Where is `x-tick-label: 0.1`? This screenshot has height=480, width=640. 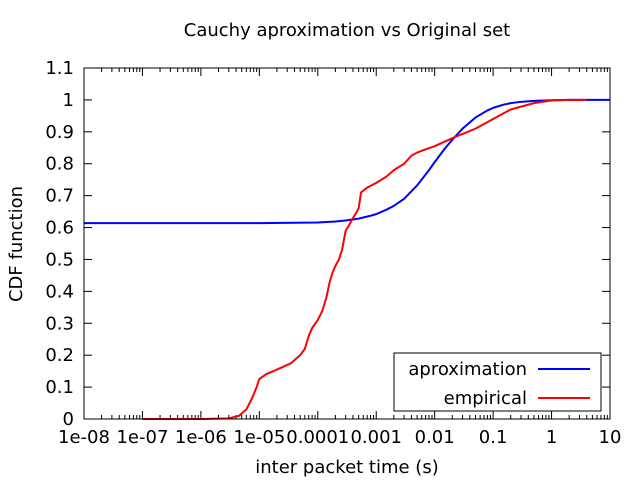 x-tick-label: 0.1 is located at coordinates (493, 437).